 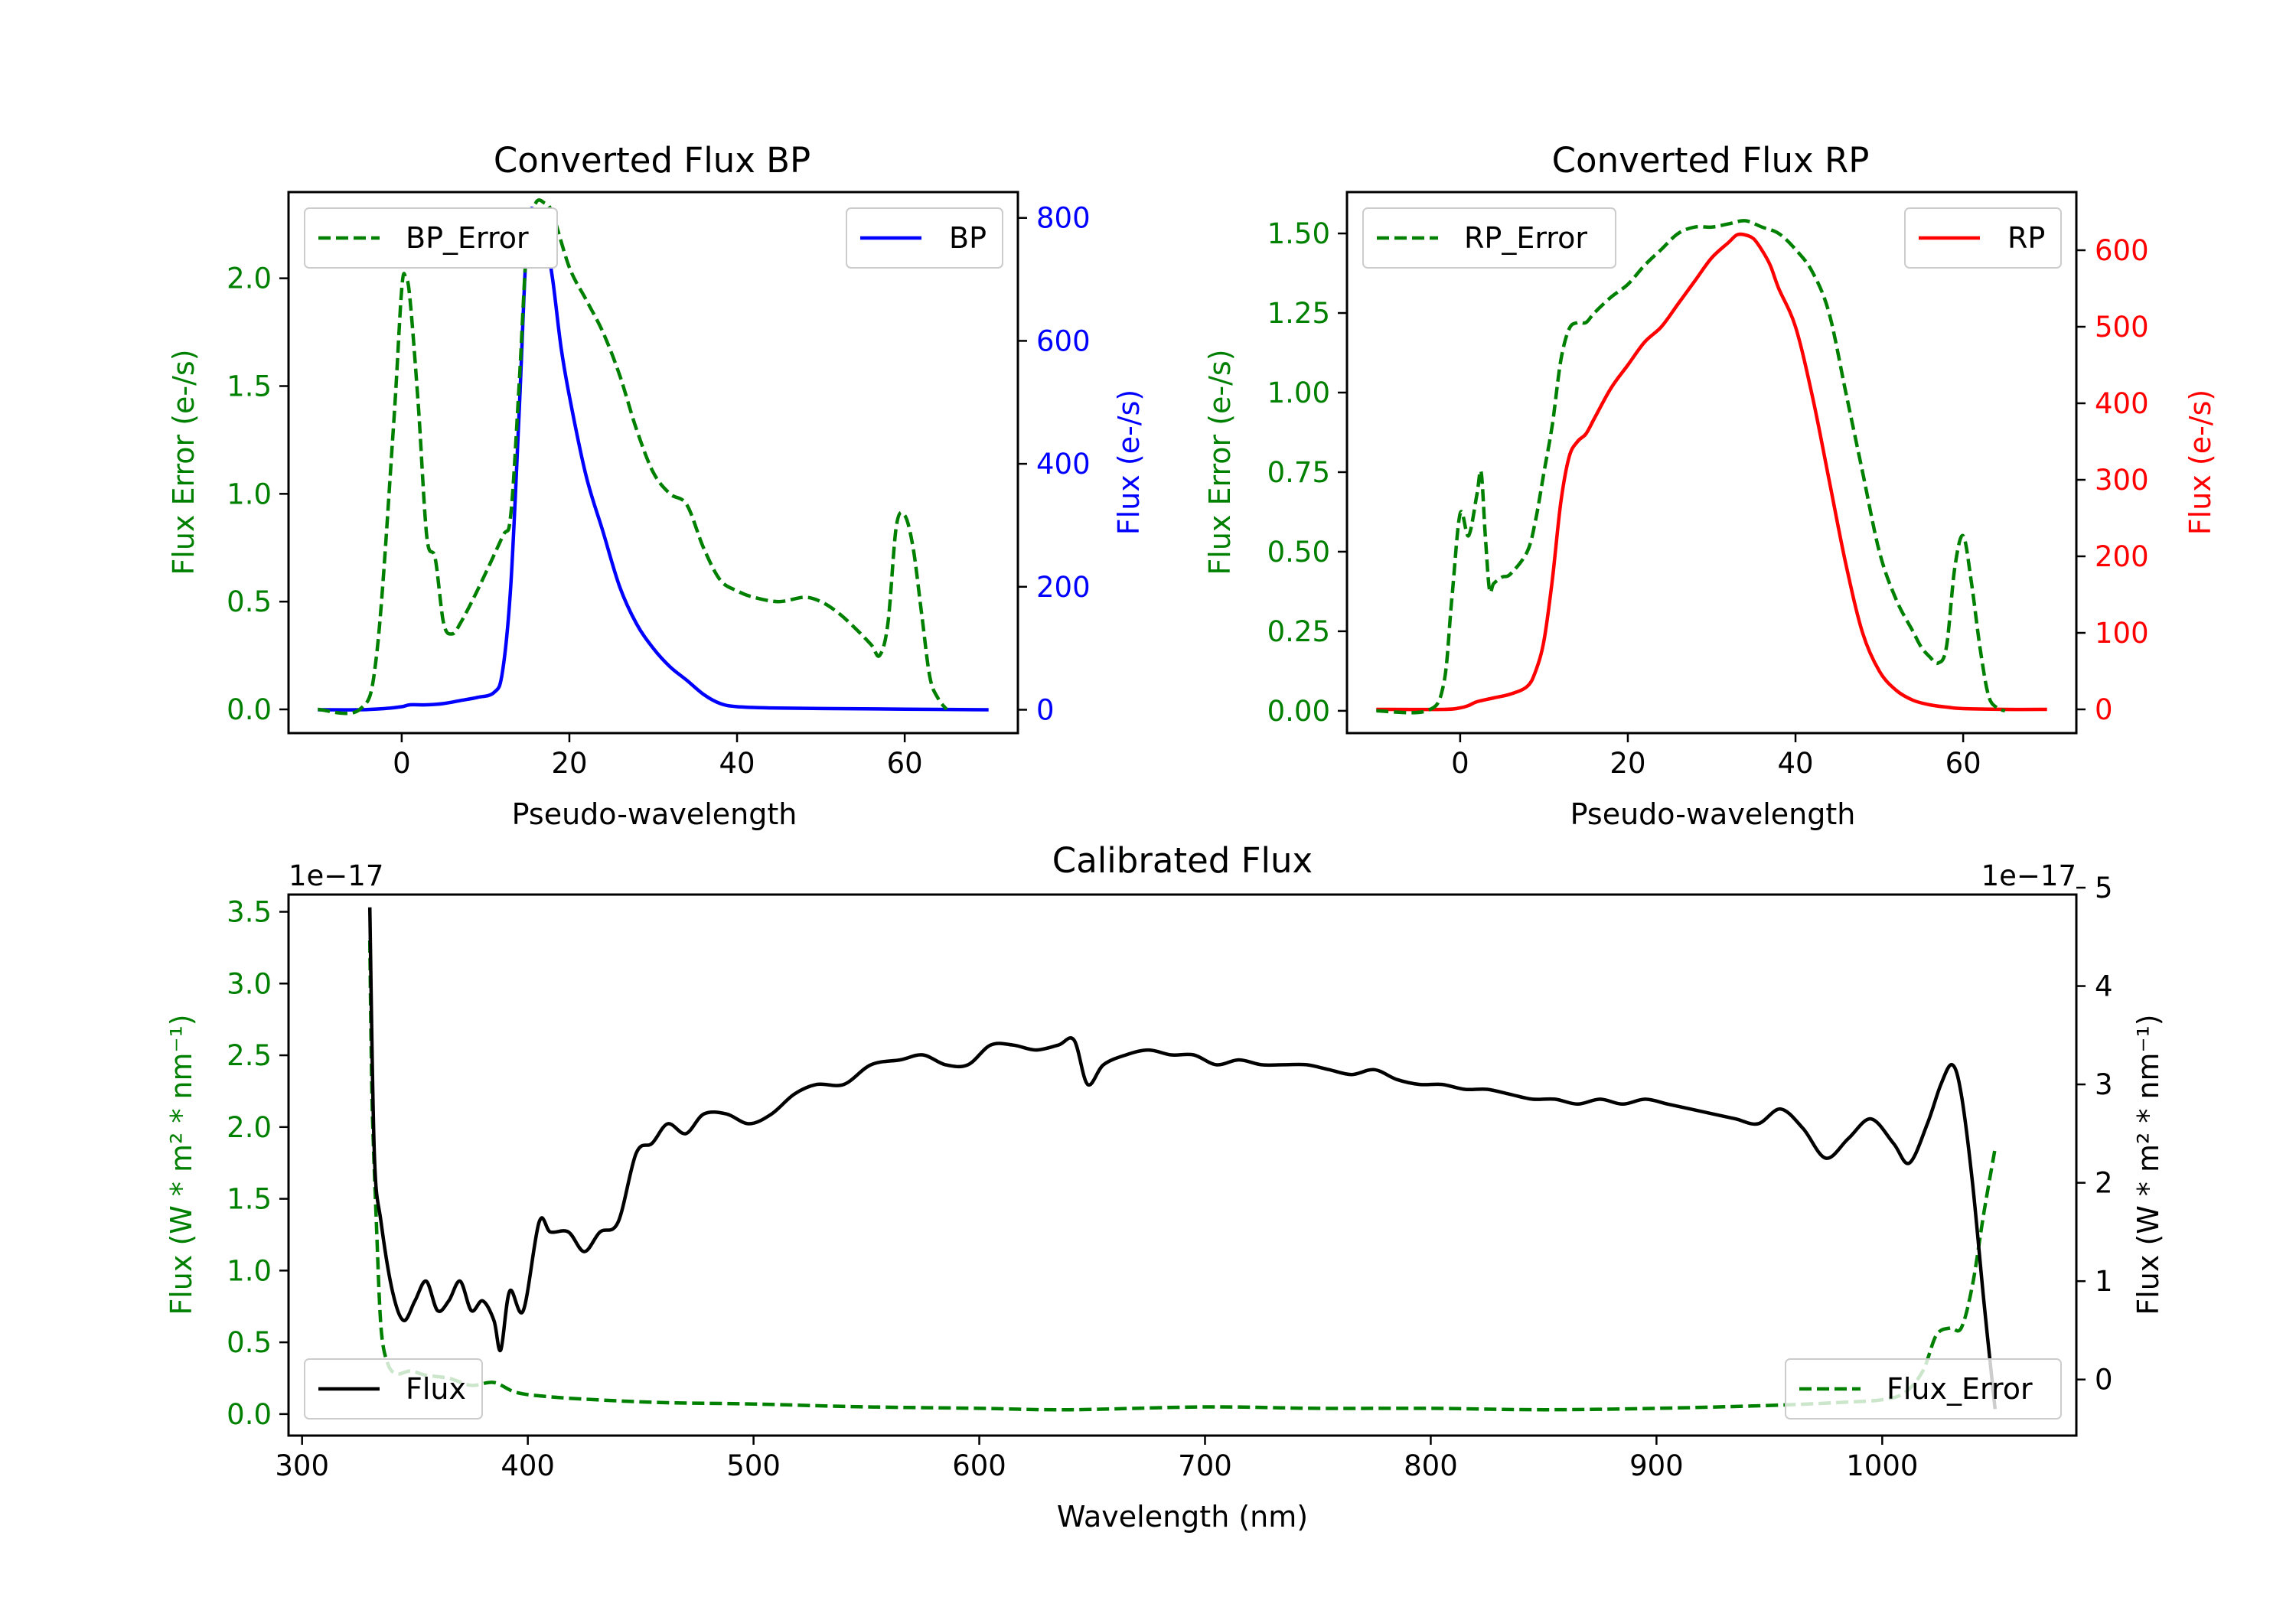 What do you see at coordinates (1298, 472) in the screenshot?
I see `y-tick-label-left: 0.75` at bounding box center [1298, 472].